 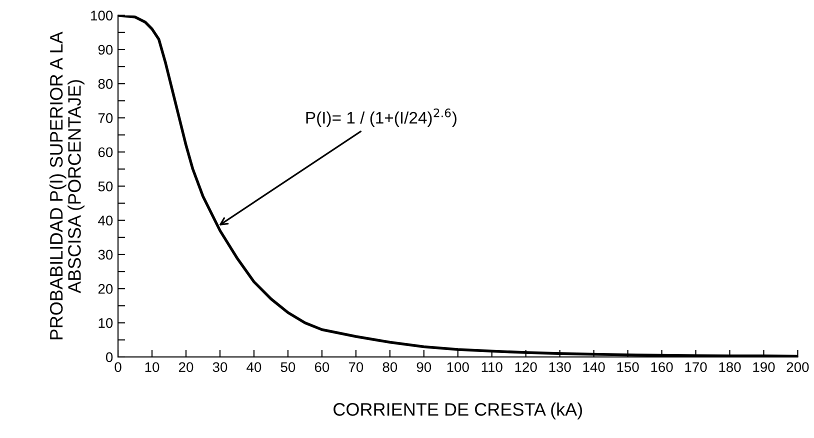 I want to click on x-tick-label: 10, so click(x=152, y=367).